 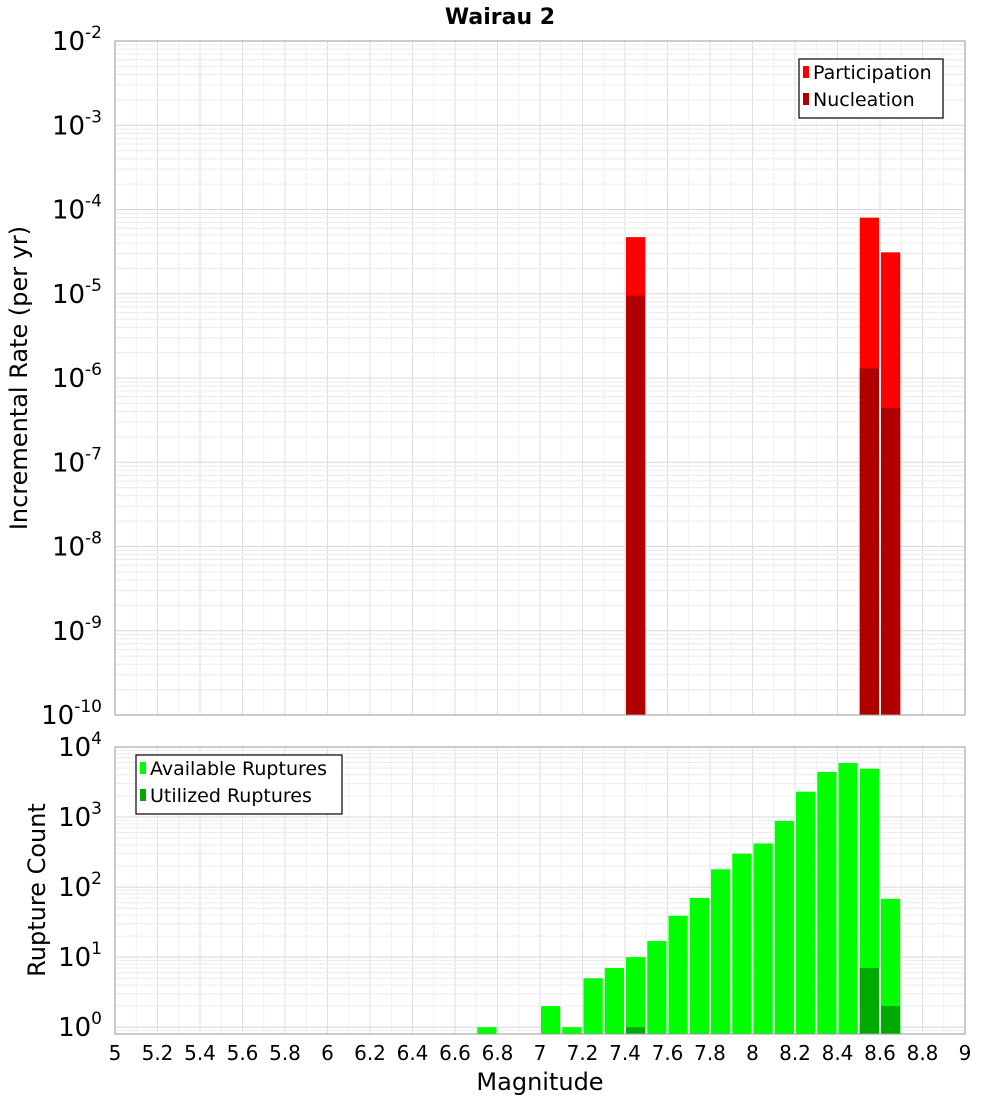 I want to click on x-tick-label: 8.4, so click(x=838, y=1053).